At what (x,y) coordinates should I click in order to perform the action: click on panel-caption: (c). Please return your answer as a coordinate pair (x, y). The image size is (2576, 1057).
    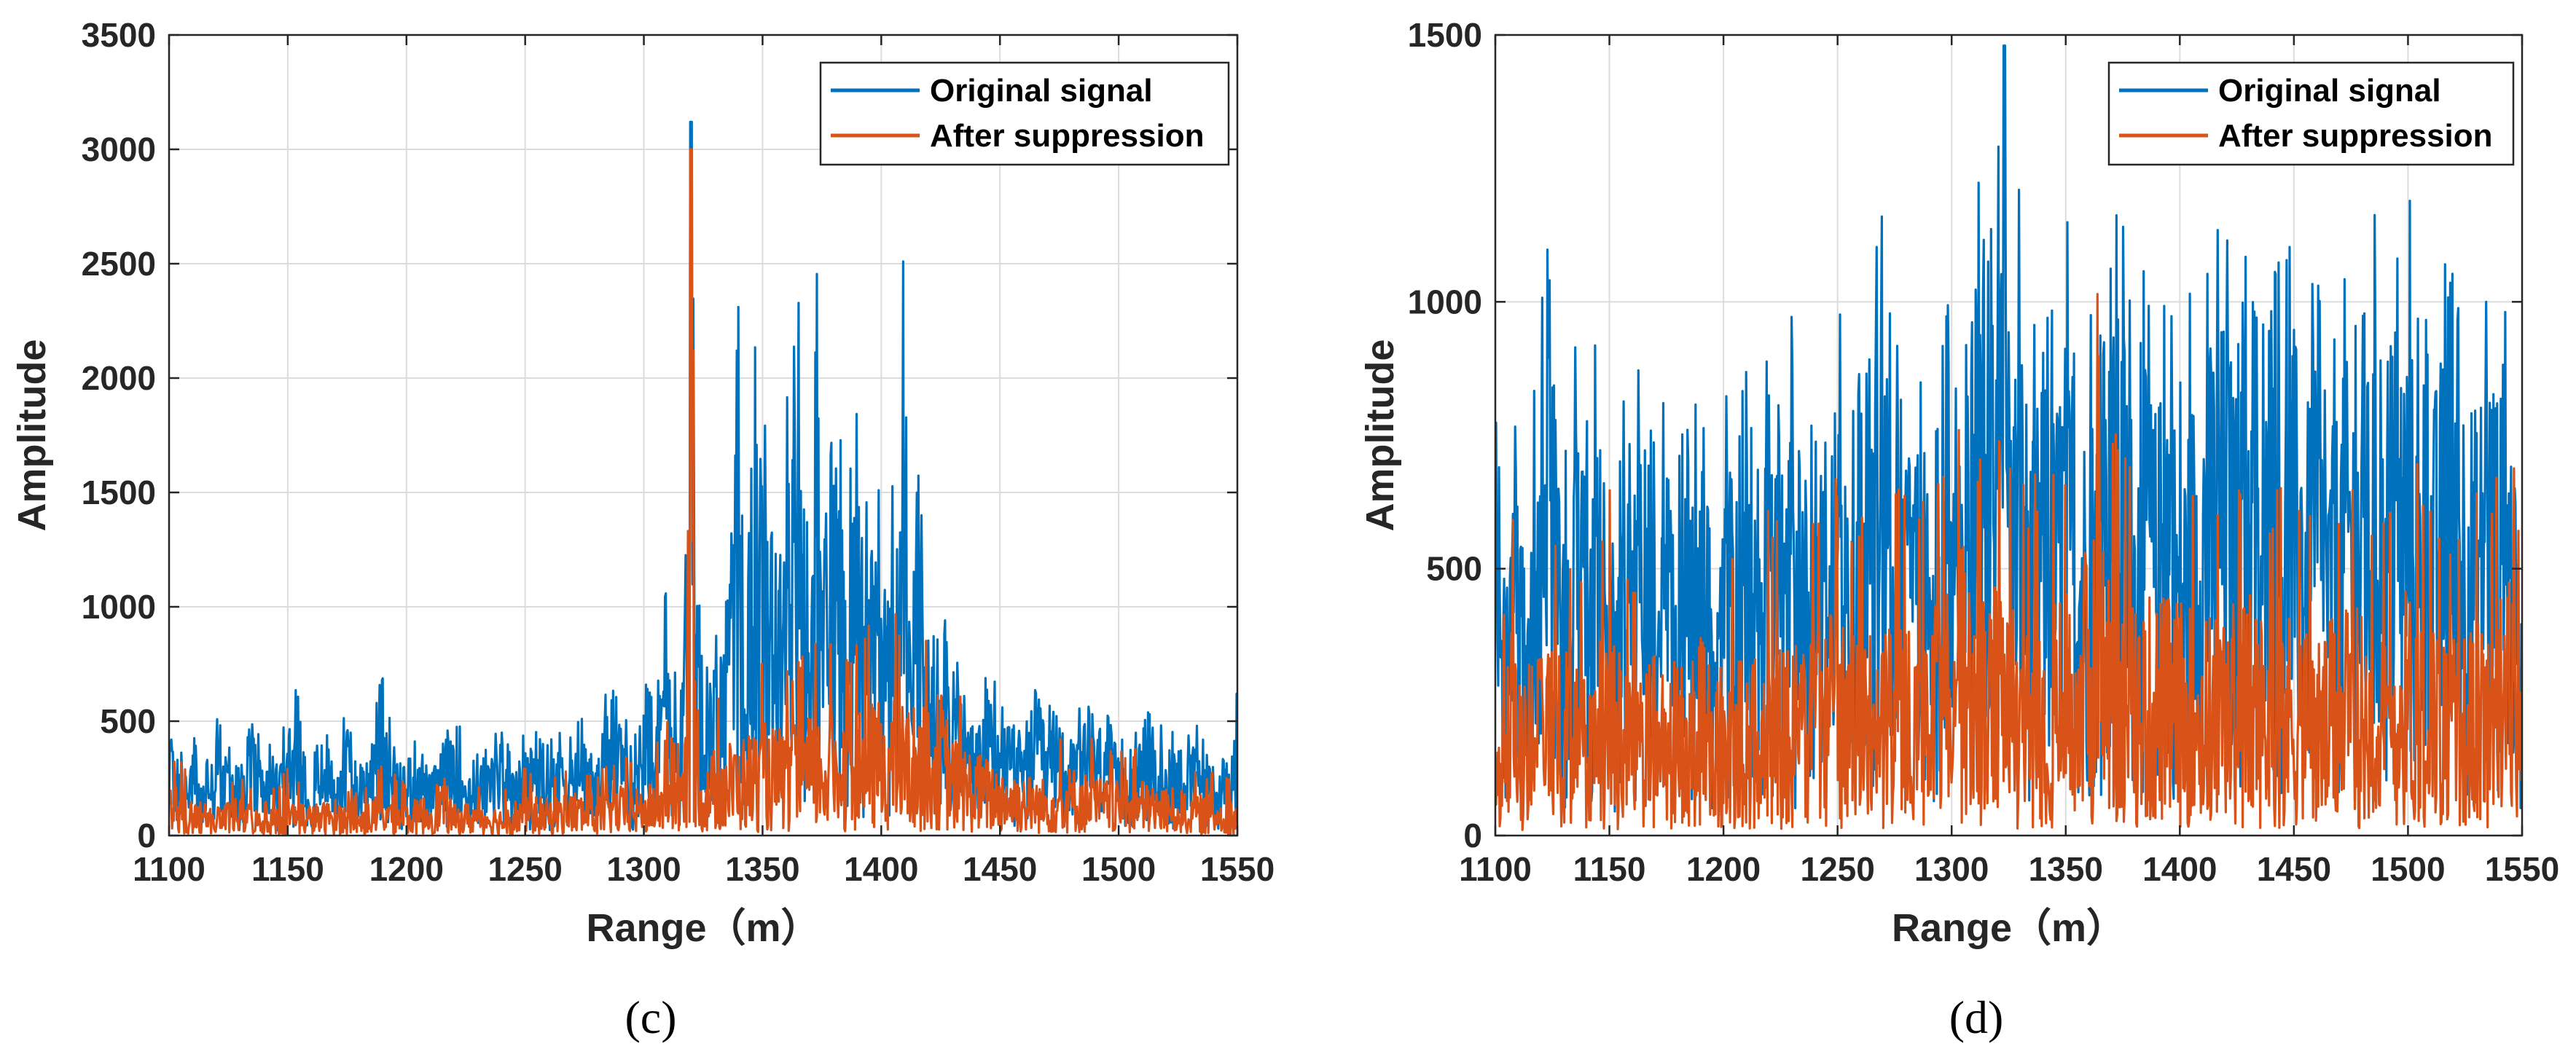
    Looking at the image, I should click on (650, 1017).